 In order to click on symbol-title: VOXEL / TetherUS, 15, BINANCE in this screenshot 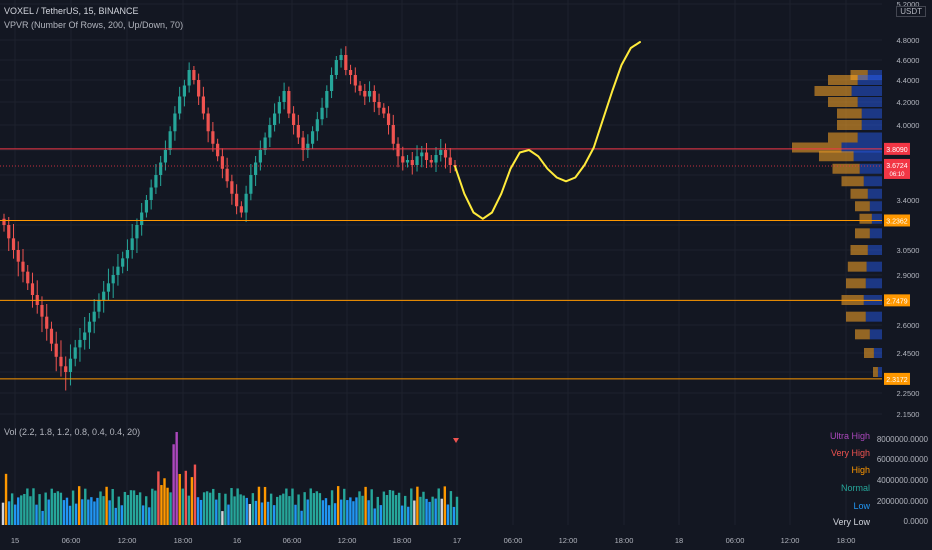, I will do `click(71, 11)`.